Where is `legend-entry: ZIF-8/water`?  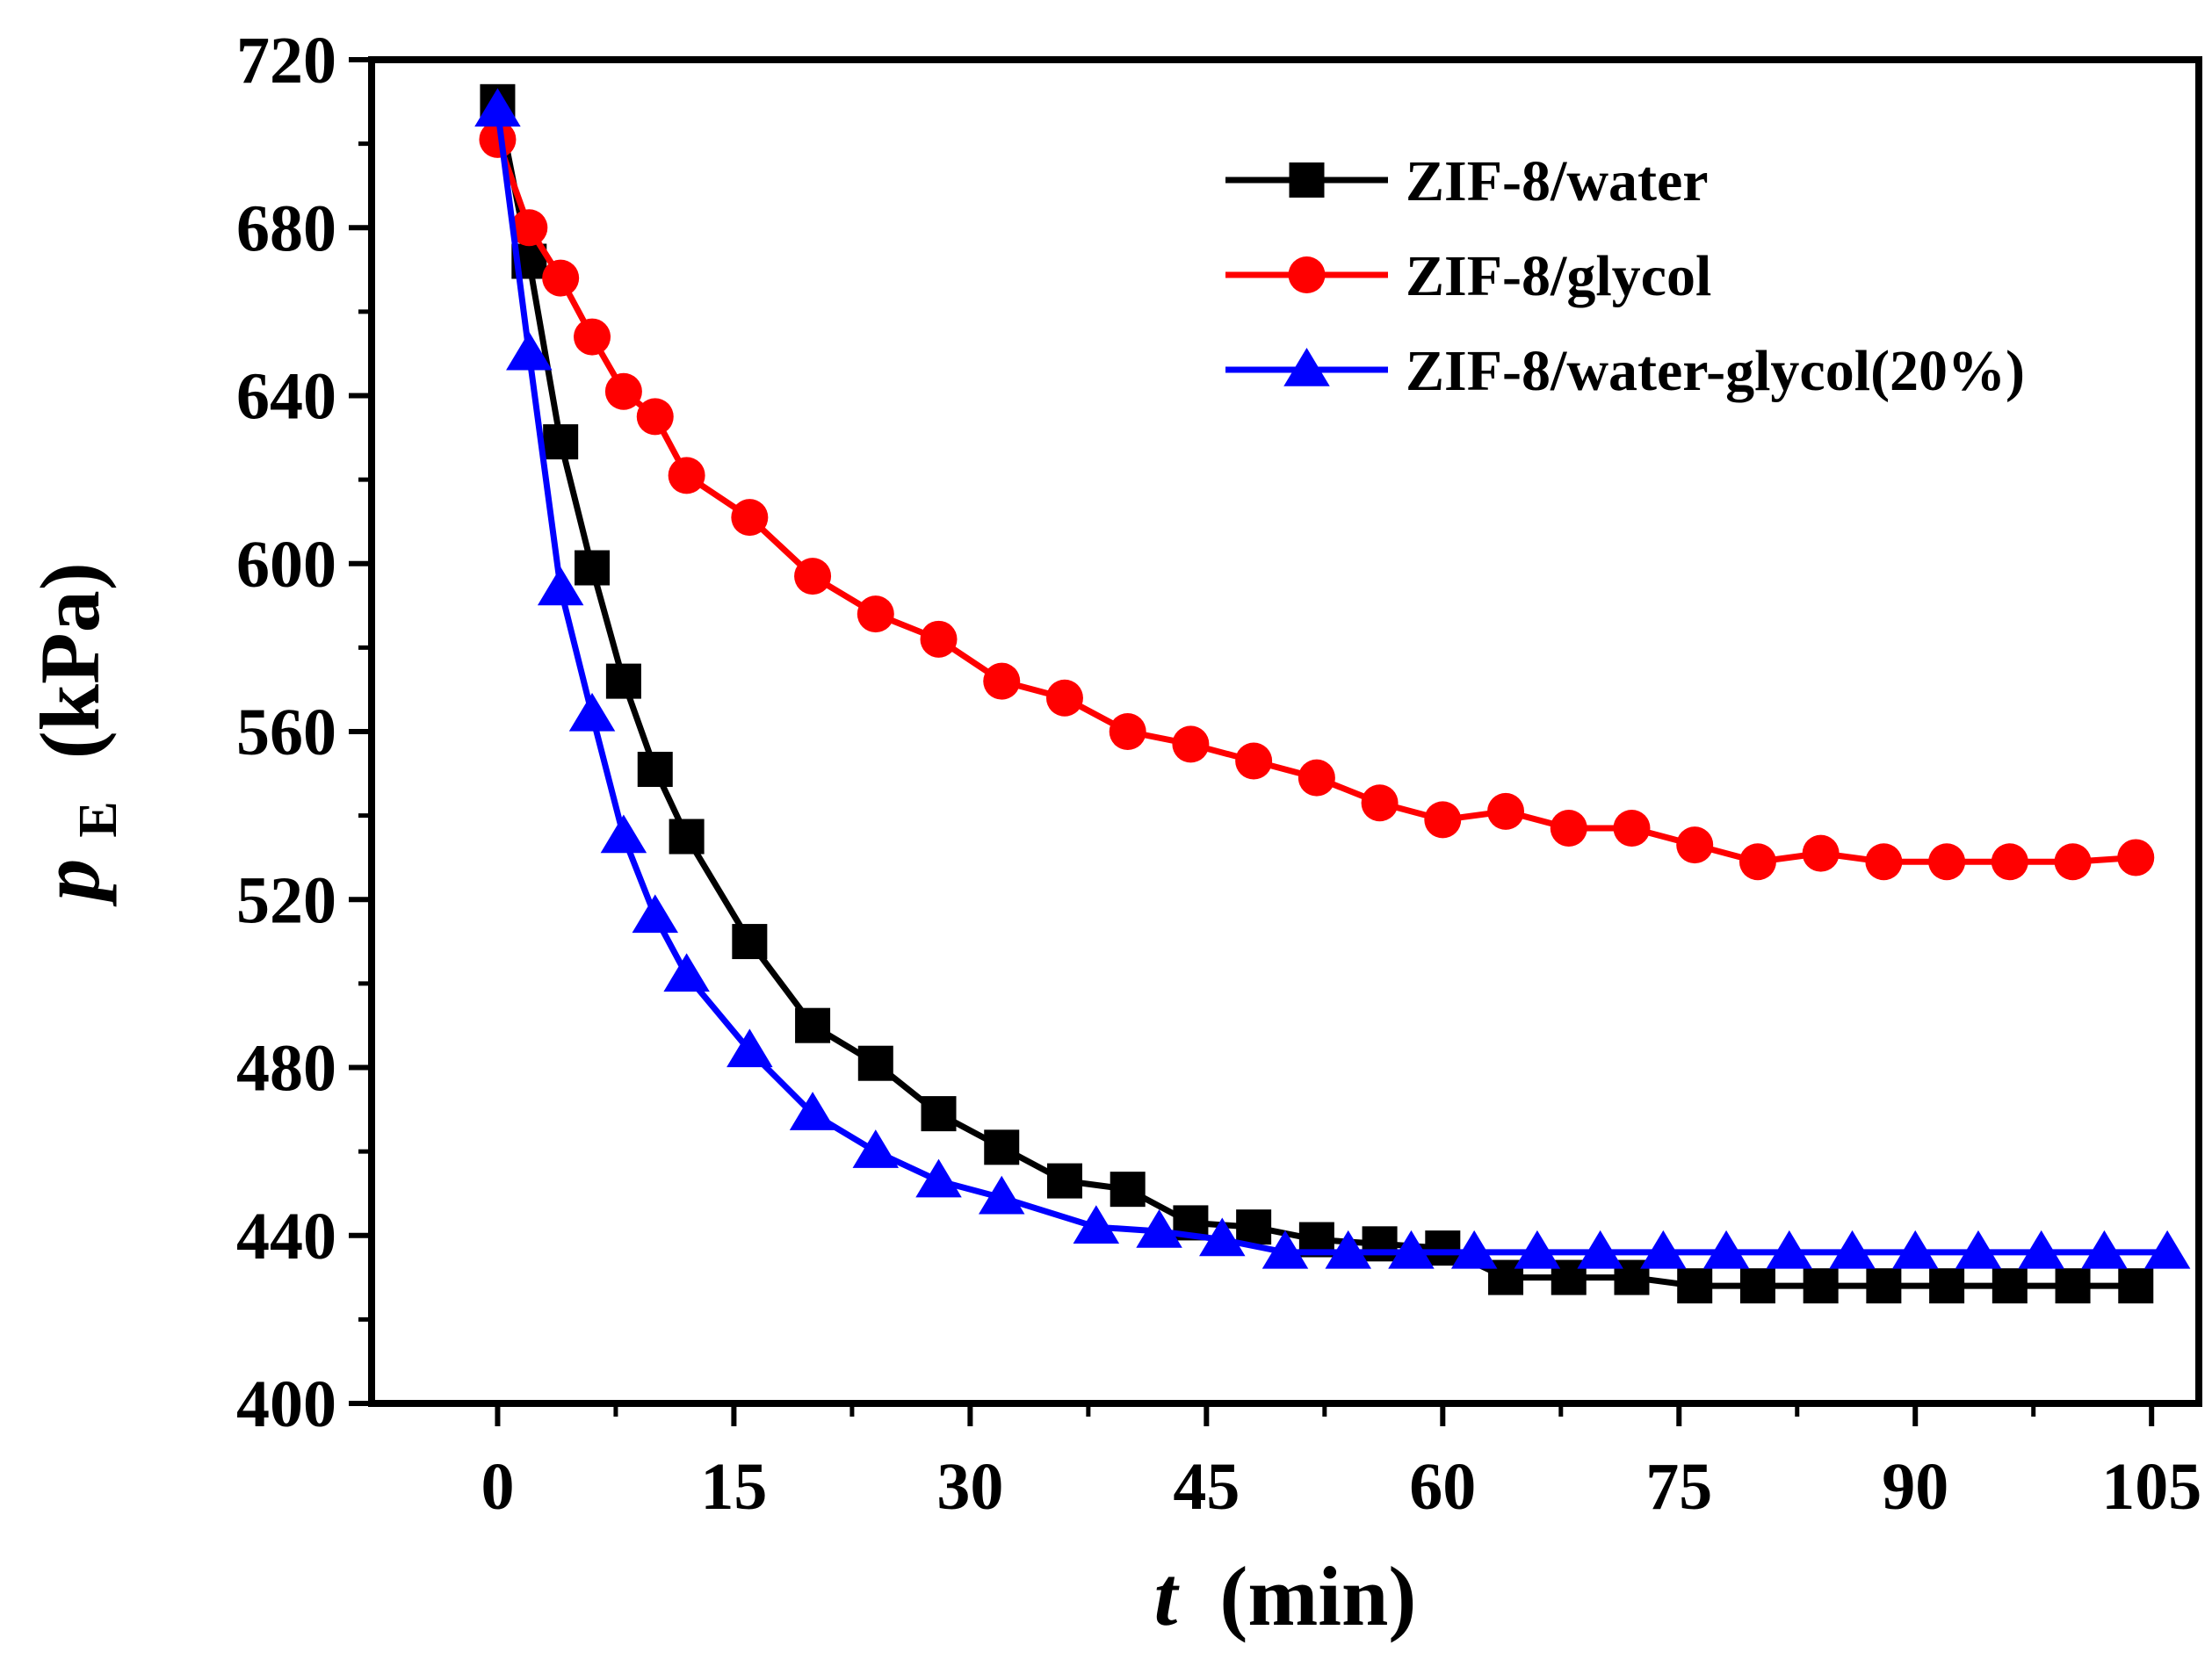
legend-entry: ZIF-8/water is located at coordinates (1467, 181).